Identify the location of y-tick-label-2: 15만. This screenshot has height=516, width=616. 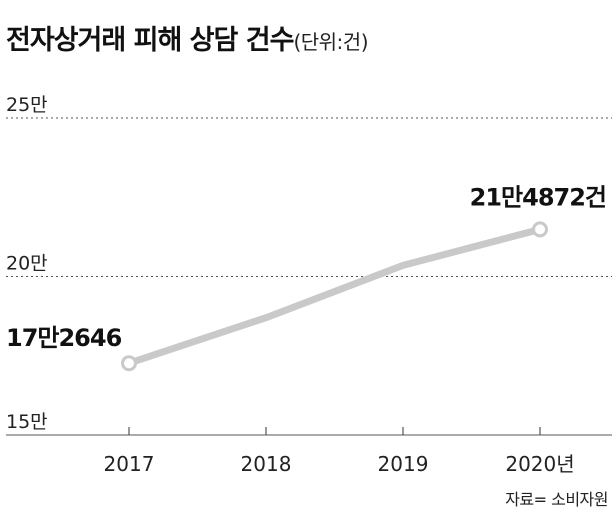
(27, 422).